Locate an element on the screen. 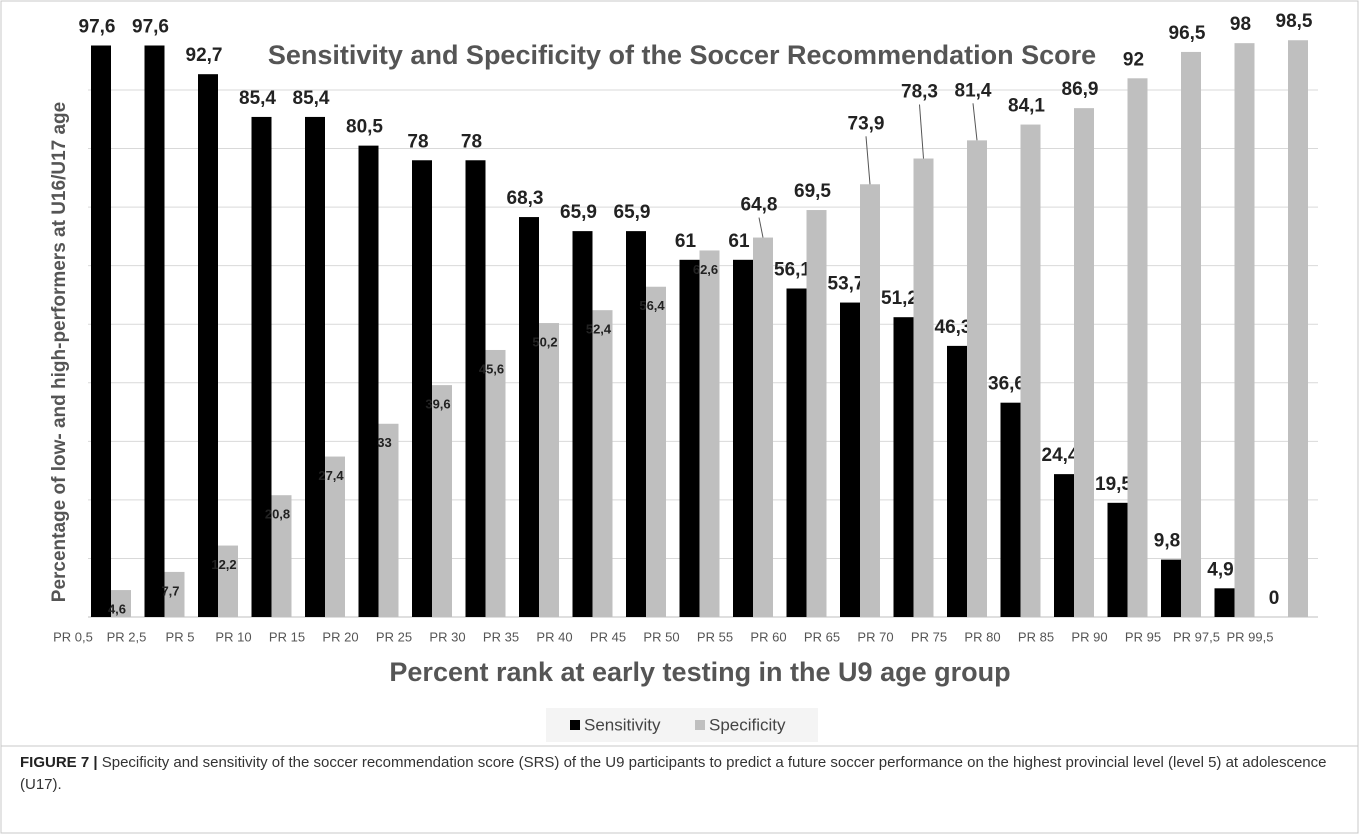 The image size is (1360, 835). data-label: 73,9 is located at coordinates (866, 123).